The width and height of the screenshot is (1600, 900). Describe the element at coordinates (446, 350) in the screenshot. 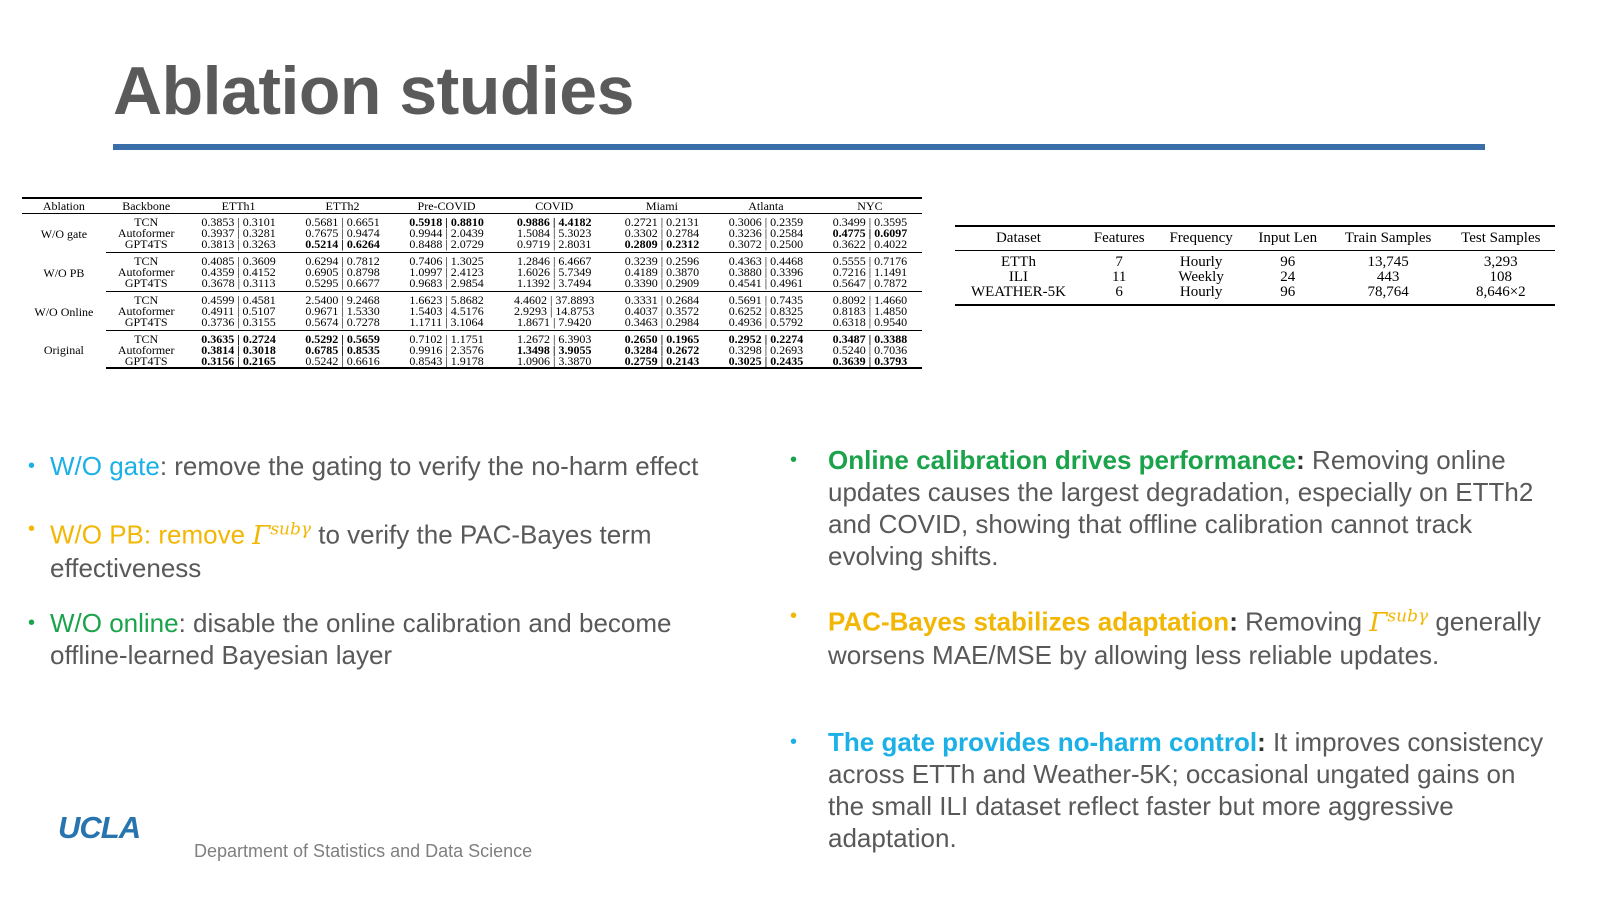

I see `metric-cell: 0.9916 | 2.3576` at that location.